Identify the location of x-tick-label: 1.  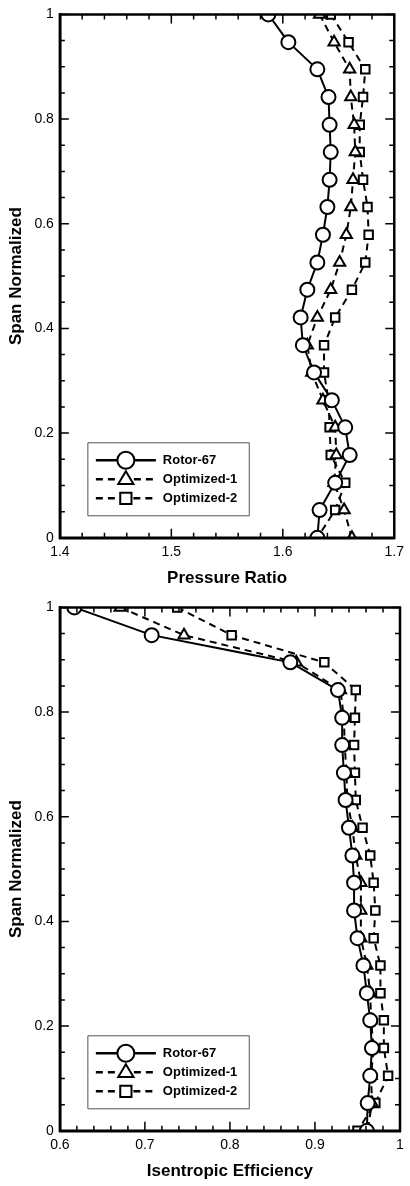
(400, 1144).